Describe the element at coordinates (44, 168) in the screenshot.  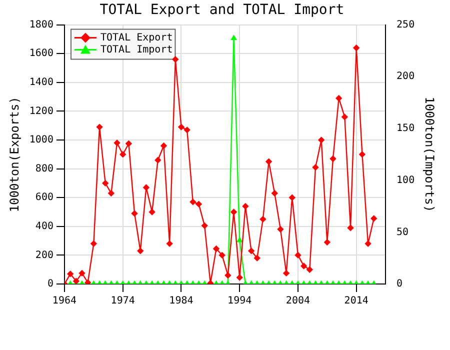
I see `y-tick-label: 800` at that location.